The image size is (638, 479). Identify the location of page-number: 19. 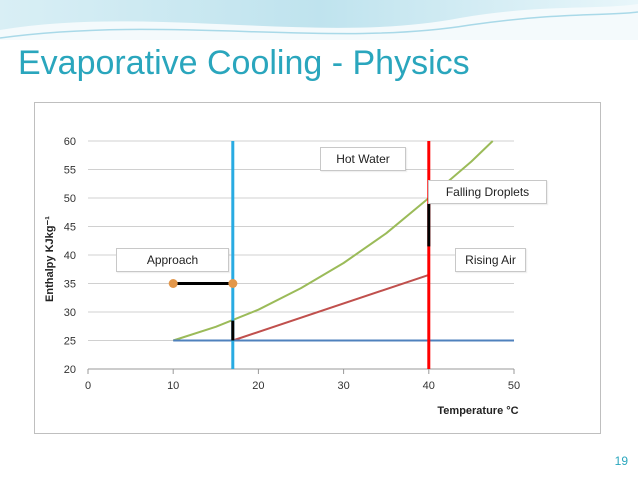
(621, 461).